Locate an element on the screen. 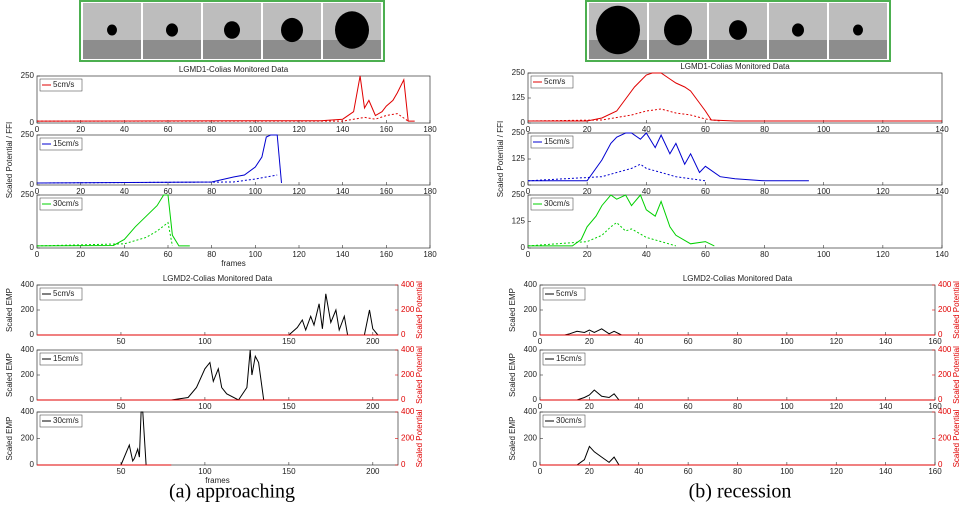 The height and width of the screenshot is (524, 969). chart-title: LGMD2-Colias Monitored Data is located at coordinates (218, 278).